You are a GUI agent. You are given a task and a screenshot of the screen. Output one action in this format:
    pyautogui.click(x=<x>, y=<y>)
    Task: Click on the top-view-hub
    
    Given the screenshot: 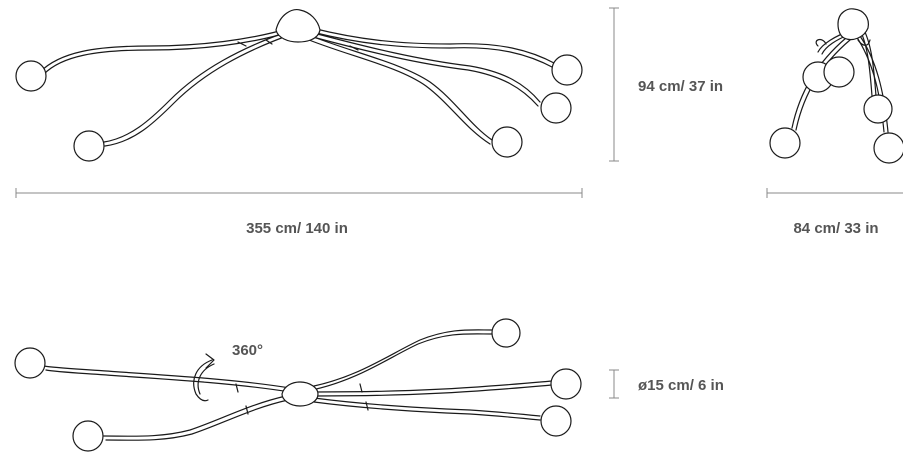 What is the action you would take?
    pyautogui.click(x=300, y=394)
    